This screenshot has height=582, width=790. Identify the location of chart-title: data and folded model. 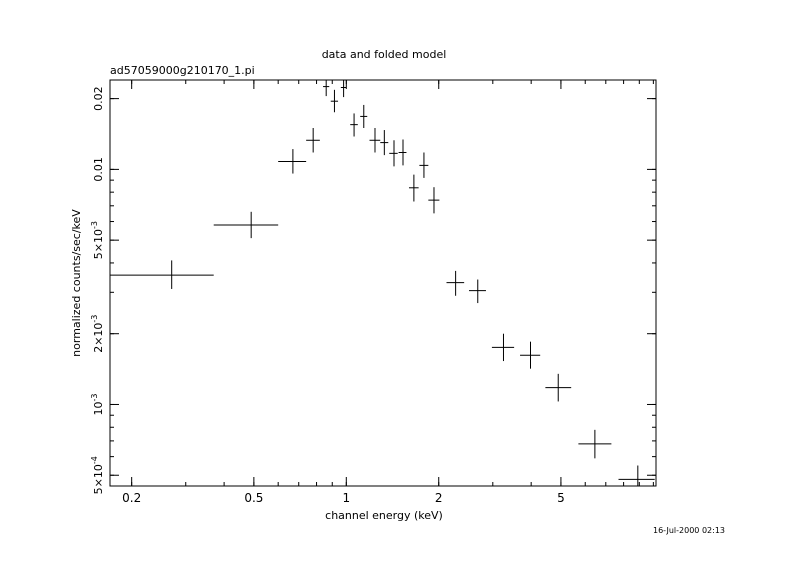
(384, 54).